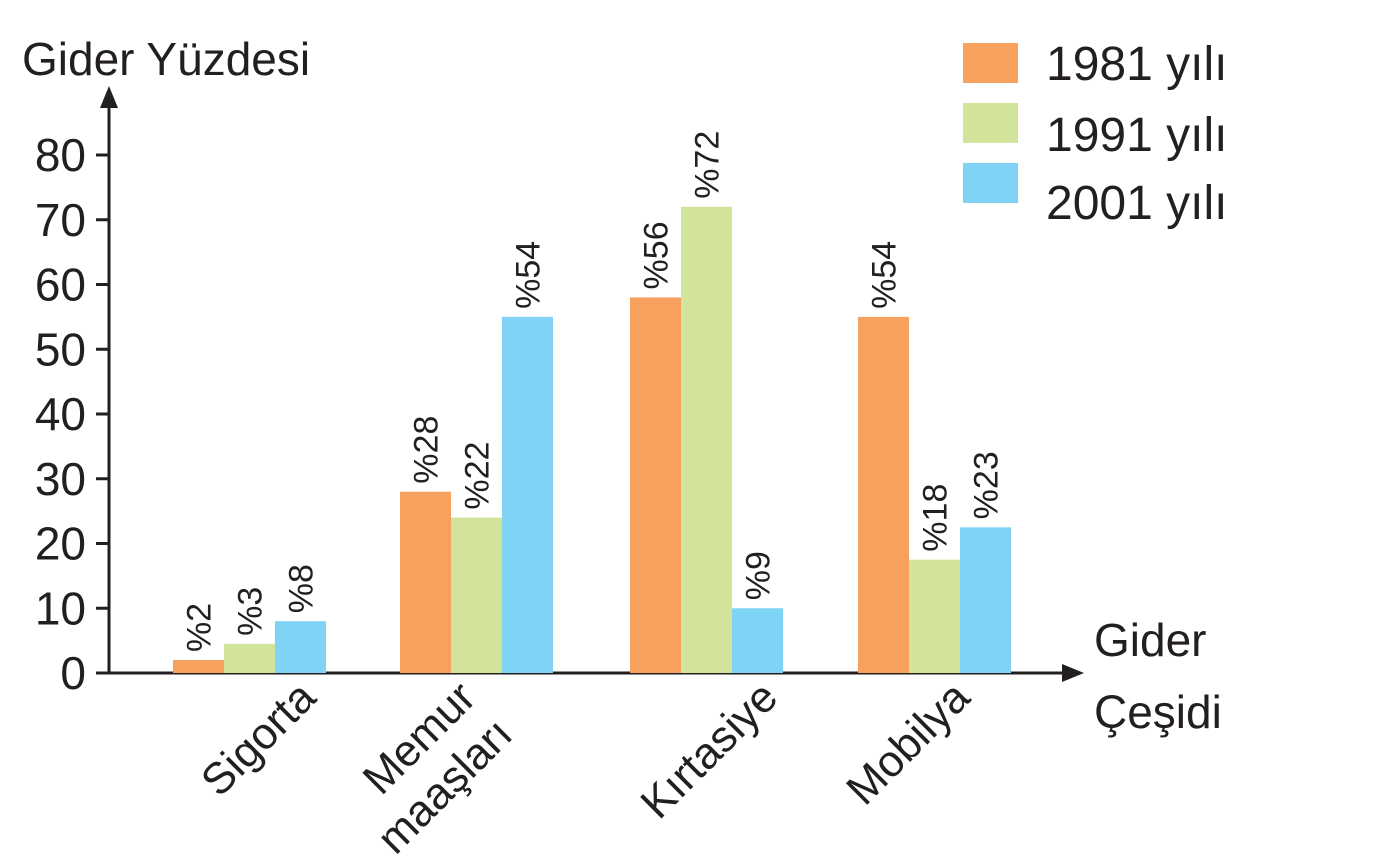 This screenshot has height=865, width=1381. I want to click on y-ticks: 0 10 20 30 40 50 60 70 80, so click(72, 414).